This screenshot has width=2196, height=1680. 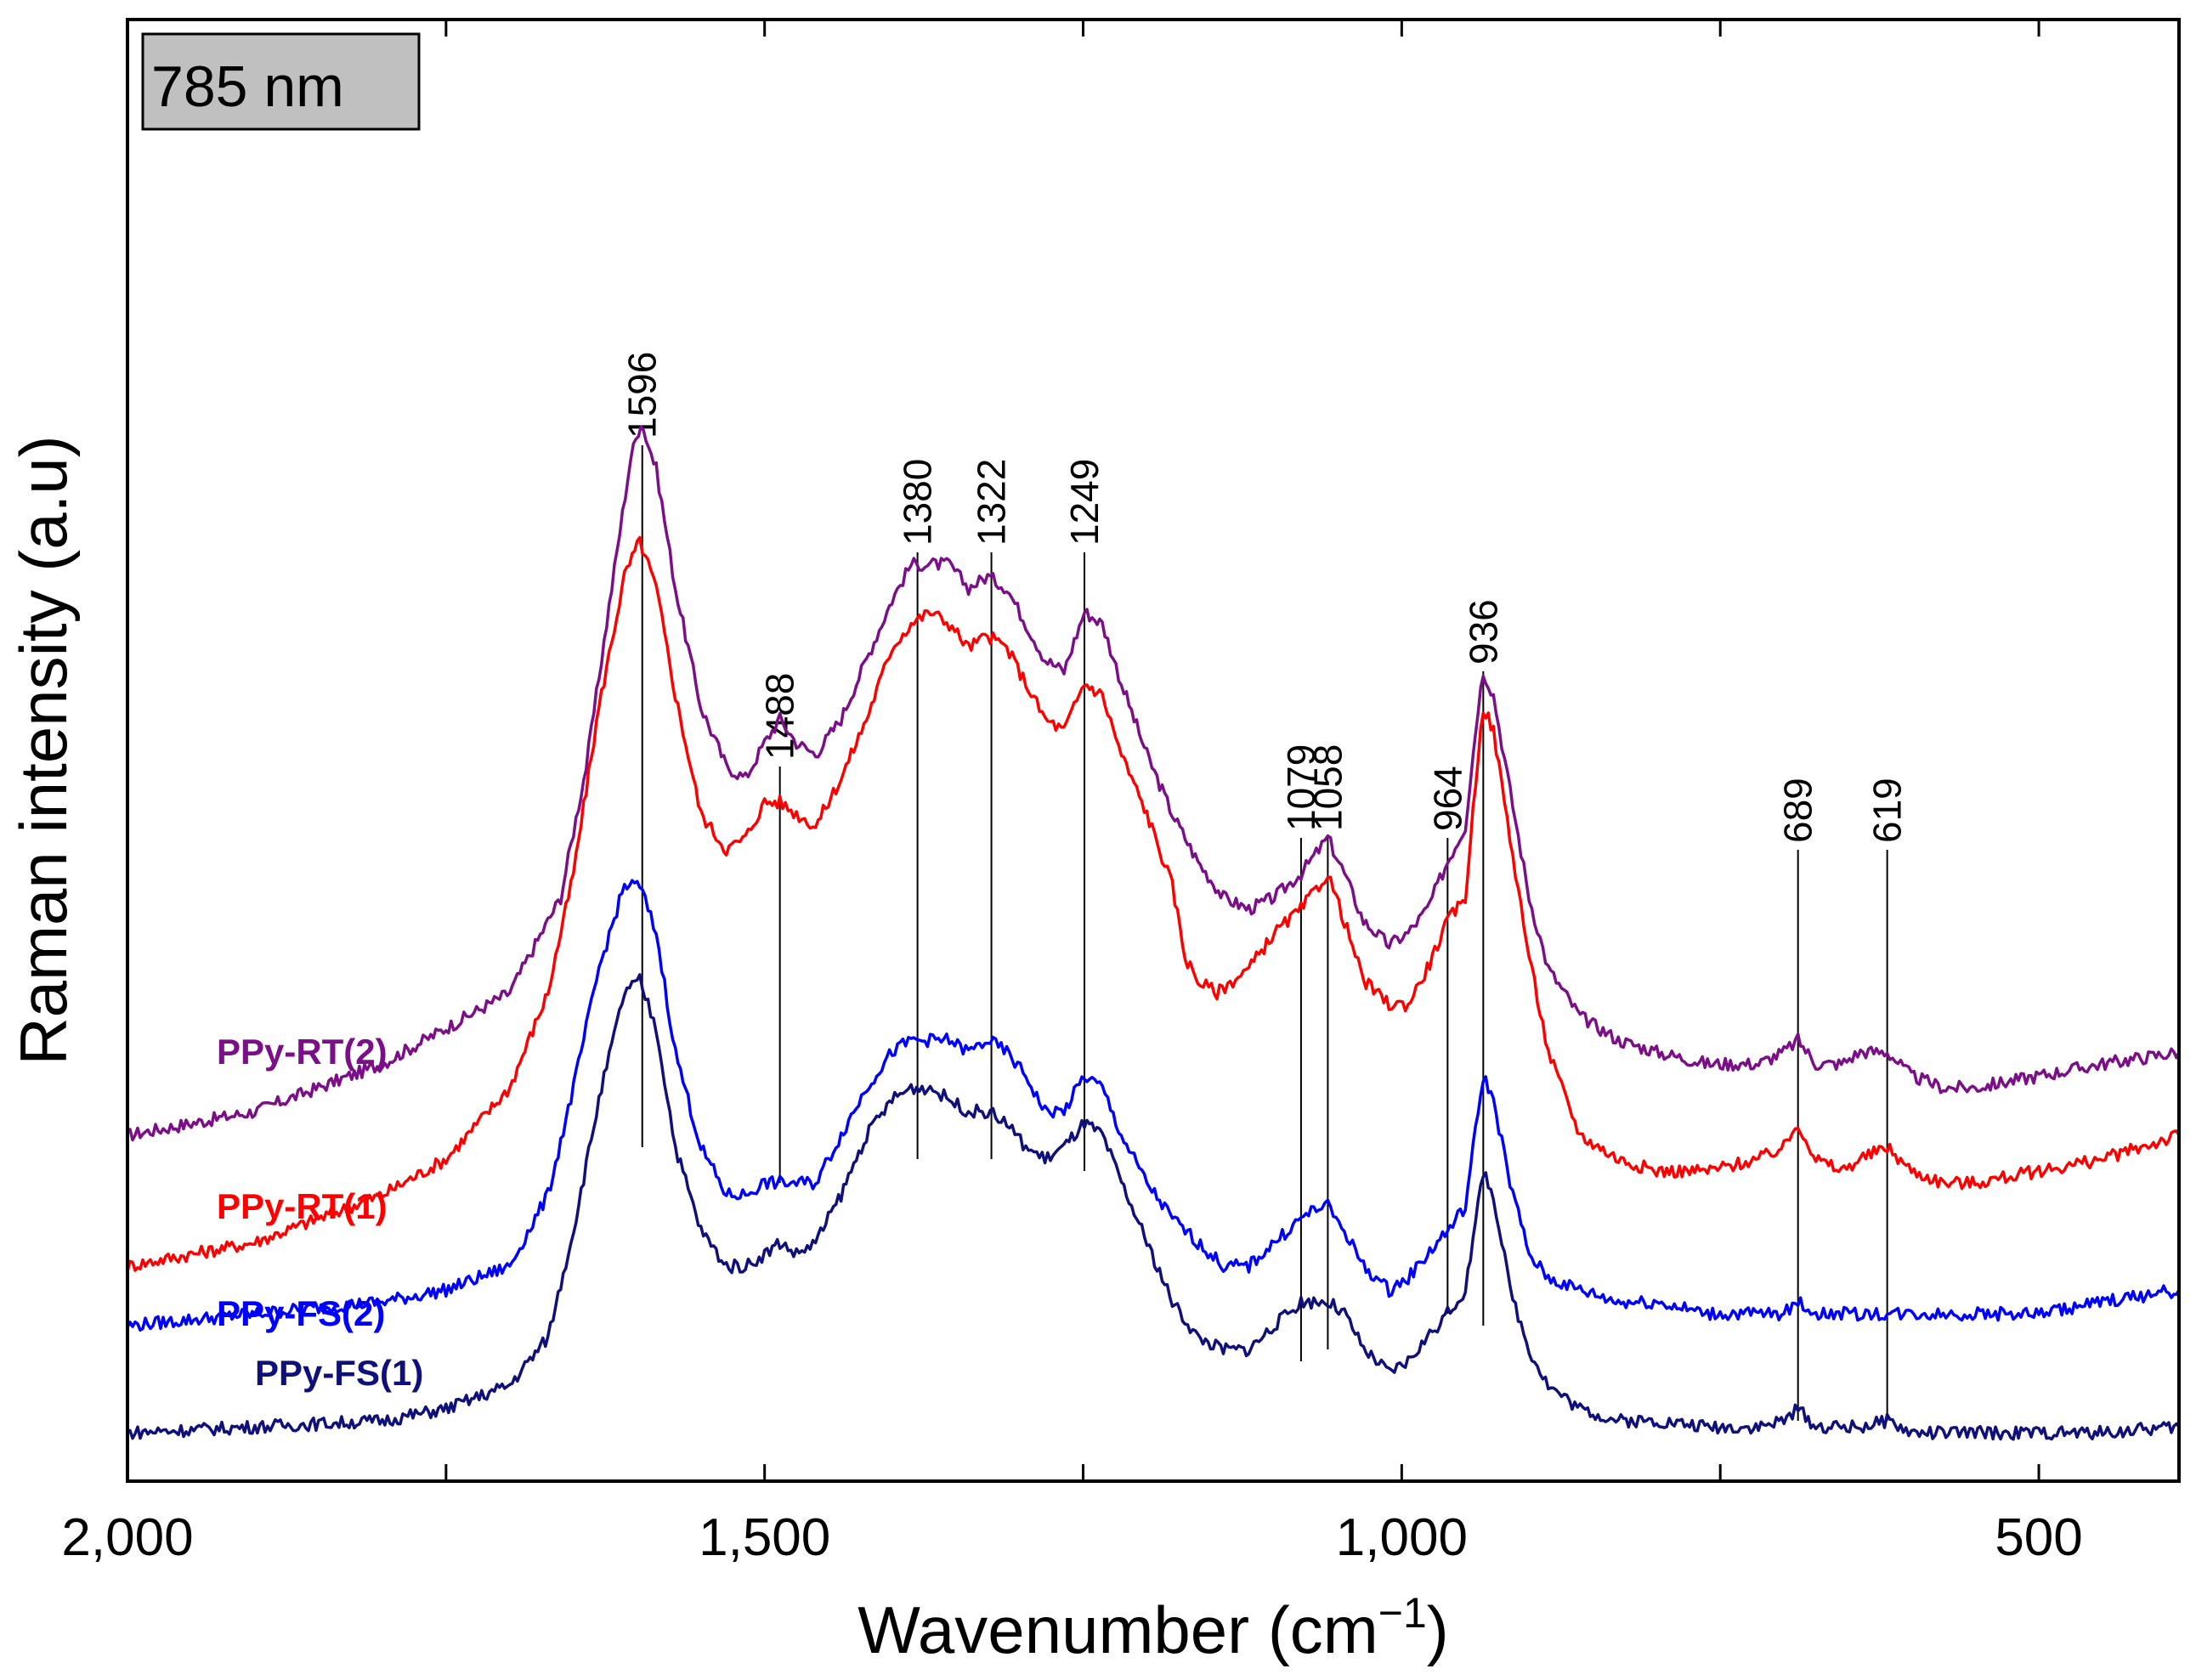 What do you see at coordinates (1798, 810) in the screenshot?
I see `peak-label-689: 689` at bounding box center [1798, 810].